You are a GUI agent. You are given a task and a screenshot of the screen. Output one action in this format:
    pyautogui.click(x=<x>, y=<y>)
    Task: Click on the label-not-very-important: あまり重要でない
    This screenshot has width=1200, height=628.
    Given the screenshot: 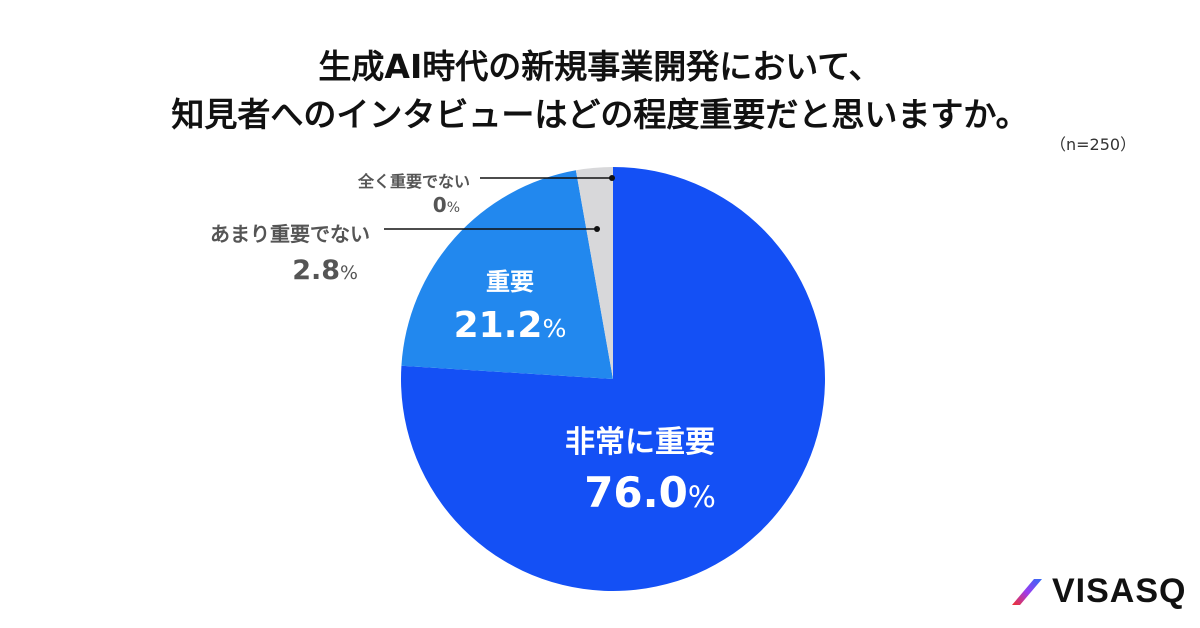 What is the action you would take?
    pyautogui.click(x=290, y=234)
    